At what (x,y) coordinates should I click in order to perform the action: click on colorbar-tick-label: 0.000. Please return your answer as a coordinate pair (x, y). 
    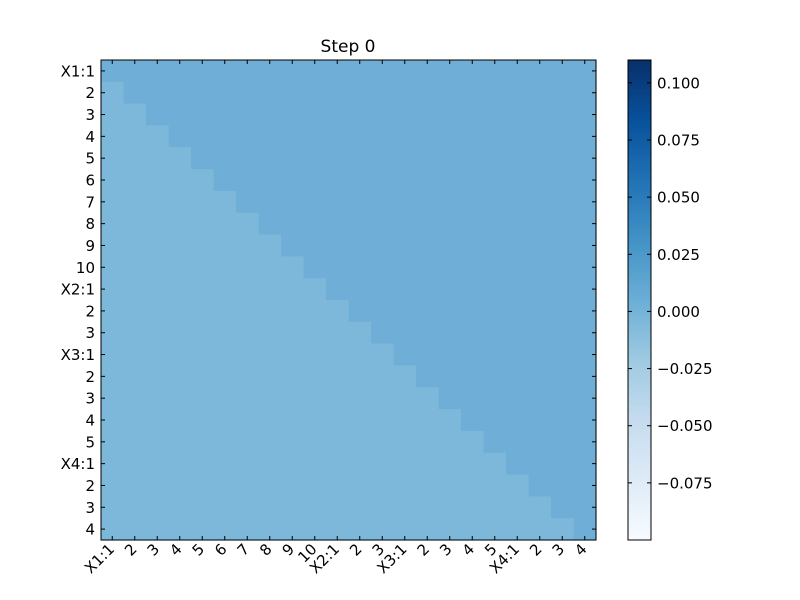
    Looking at the image, I should click on (678, 312).